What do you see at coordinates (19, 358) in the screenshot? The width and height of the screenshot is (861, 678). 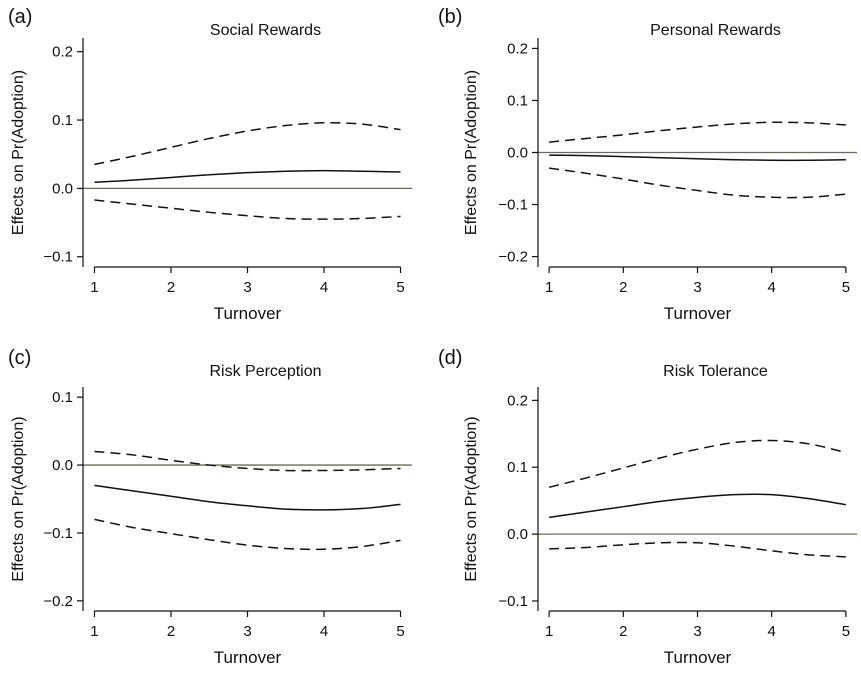 I see `panel-label: (c)` at bounding box center [19, 358].